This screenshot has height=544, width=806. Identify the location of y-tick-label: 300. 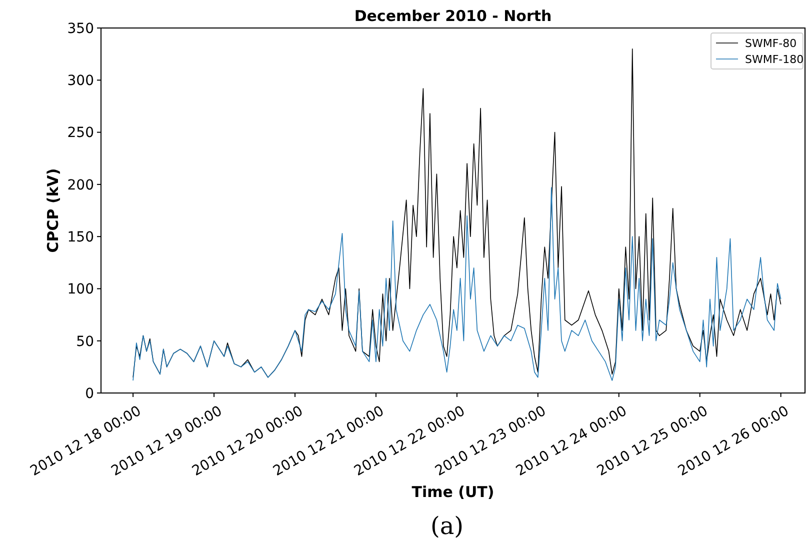
(80, 81).